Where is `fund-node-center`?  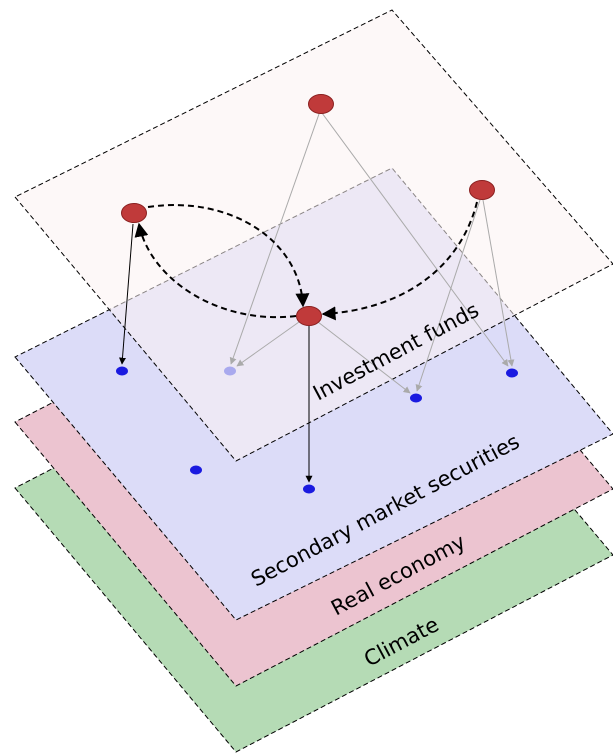
fund-node-center is located at coordinates (309, 316).